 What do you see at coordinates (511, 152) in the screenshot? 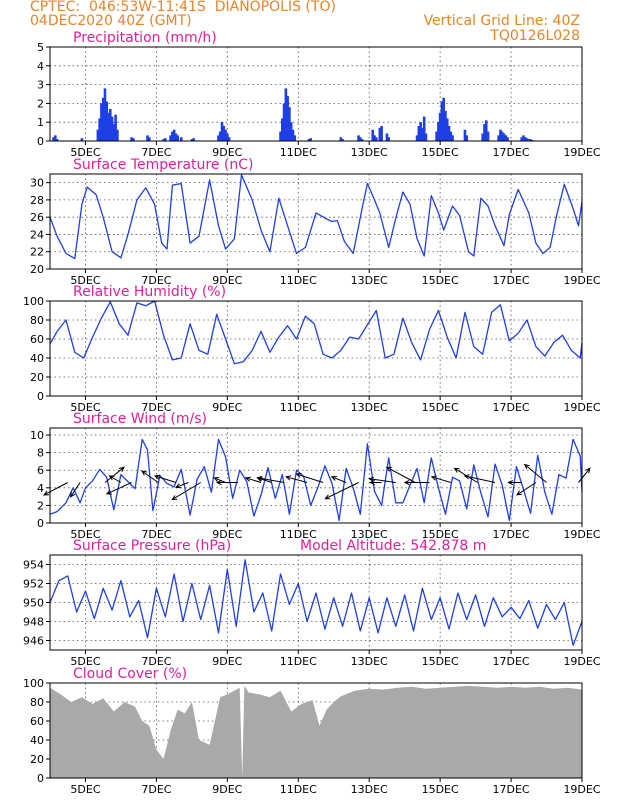
I see `precipitation-xtick-label: 17DEC` at bounding box center [511, 152].